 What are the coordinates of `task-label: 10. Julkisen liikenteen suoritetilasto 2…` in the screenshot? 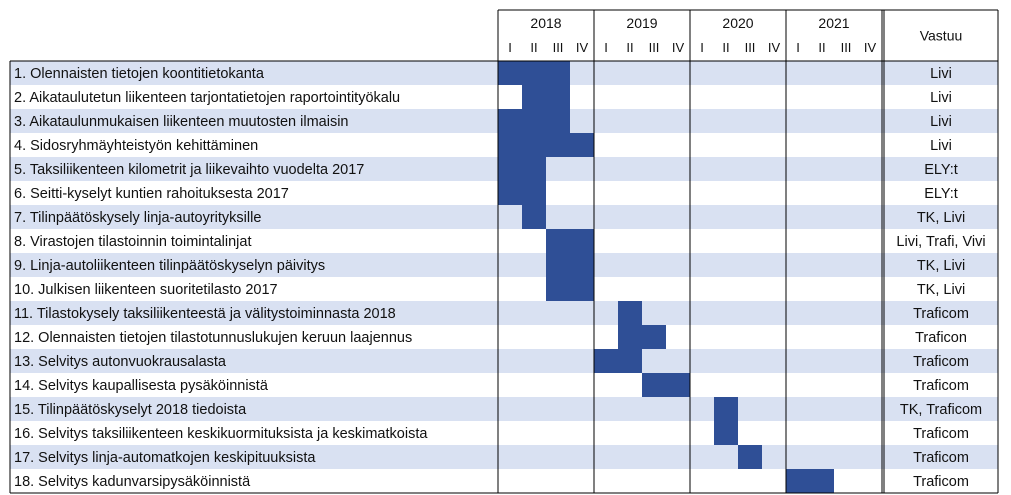 It's located at (146, 290).